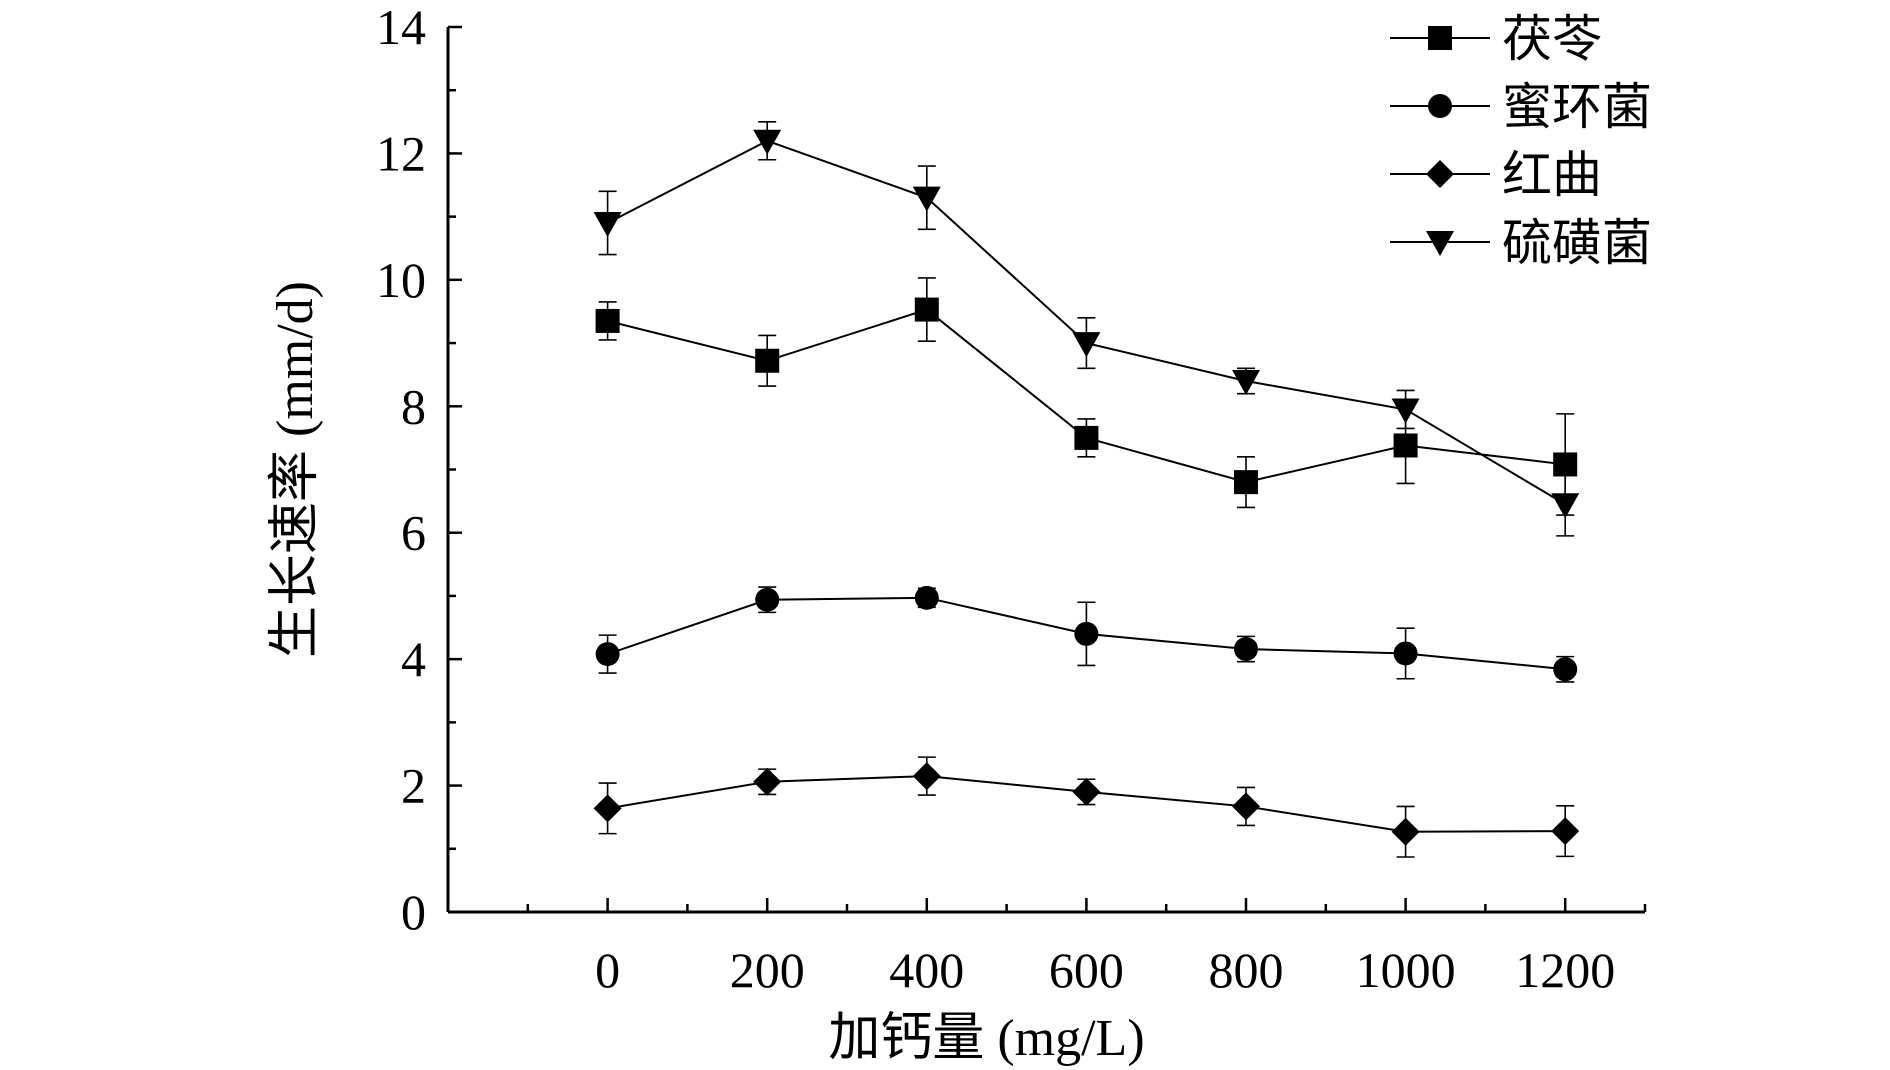  Describe the element at coordinates (1565, 970) in the screenshot. I see `x-tick-label: 1200` at that location.